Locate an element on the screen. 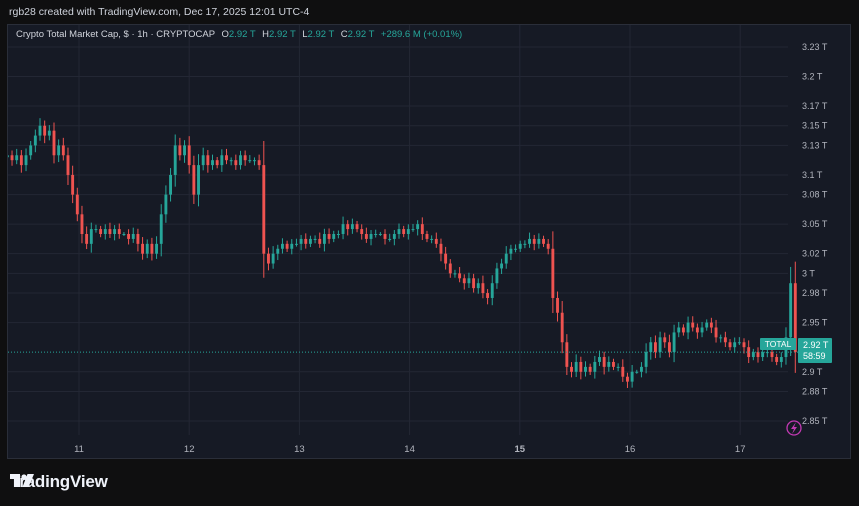  price-tick-label: 2.95 T is located at coordinates (815, 323).